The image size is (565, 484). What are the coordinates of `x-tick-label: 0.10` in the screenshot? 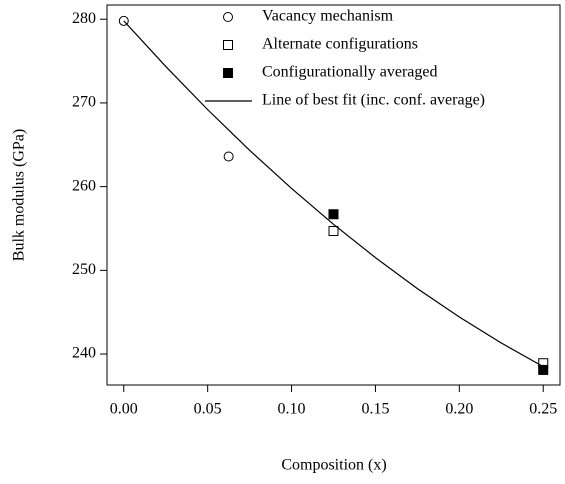 It's located at (292, 409).